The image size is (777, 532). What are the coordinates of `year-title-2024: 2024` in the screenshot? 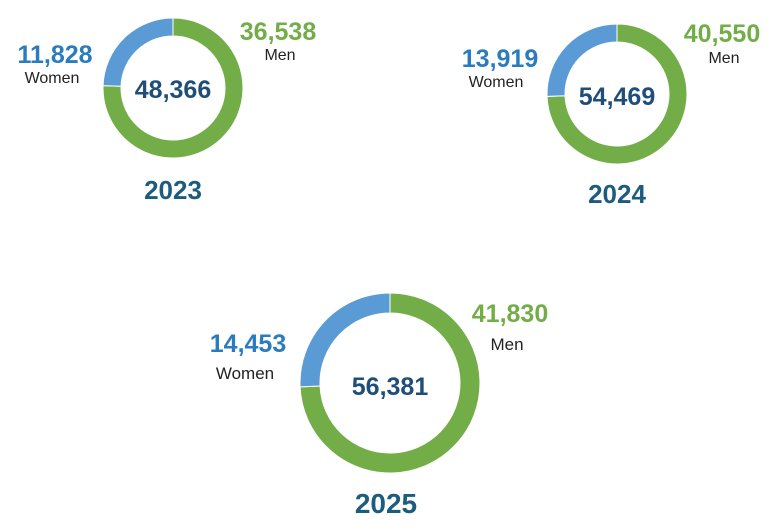 It's located at (617, 194).